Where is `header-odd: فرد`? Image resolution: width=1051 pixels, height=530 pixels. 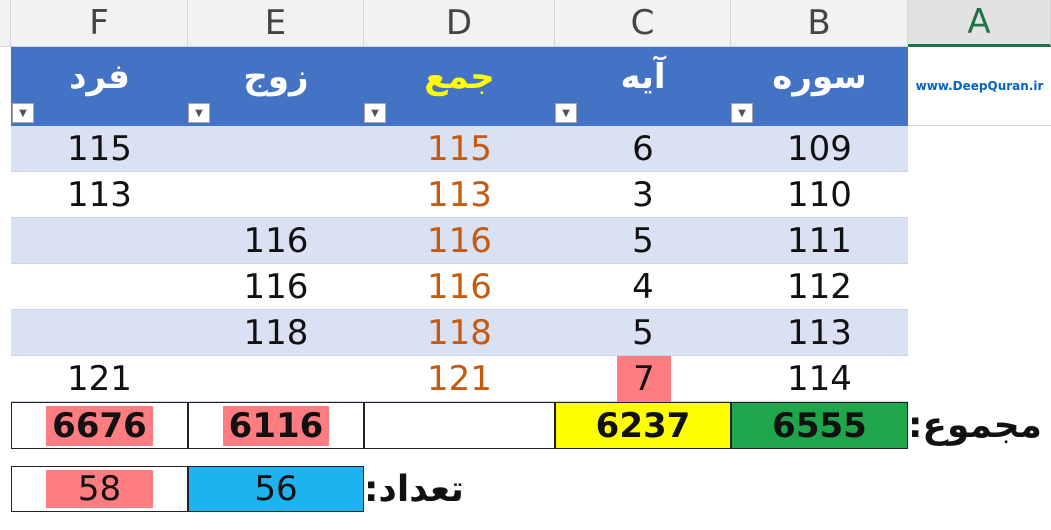 header-odd: فرد is located at coordinates (99, 77).